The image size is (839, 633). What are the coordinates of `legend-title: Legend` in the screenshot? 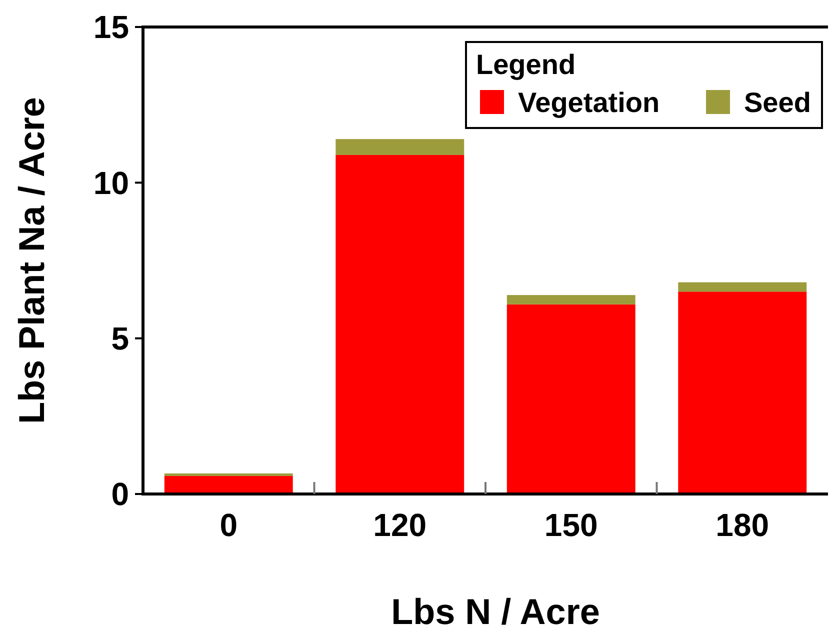 It's located at (526, 64).